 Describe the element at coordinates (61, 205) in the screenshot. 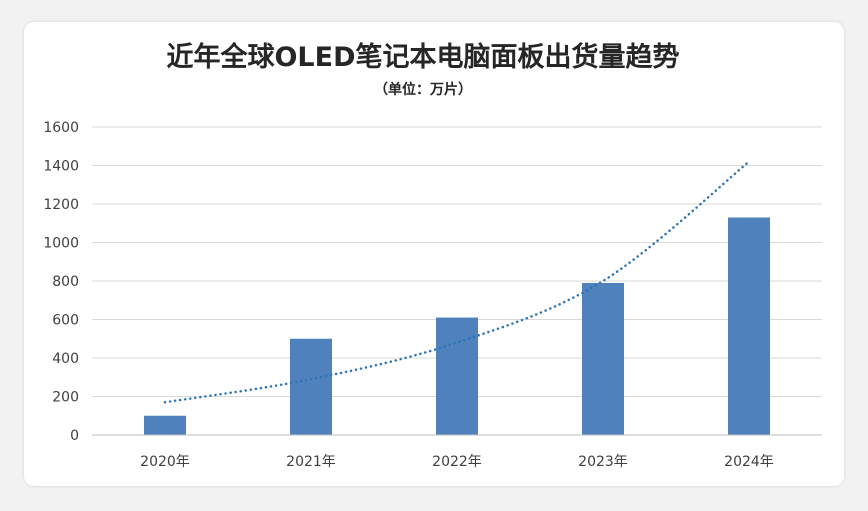

I see `y-tick-label: 1200` at that location.